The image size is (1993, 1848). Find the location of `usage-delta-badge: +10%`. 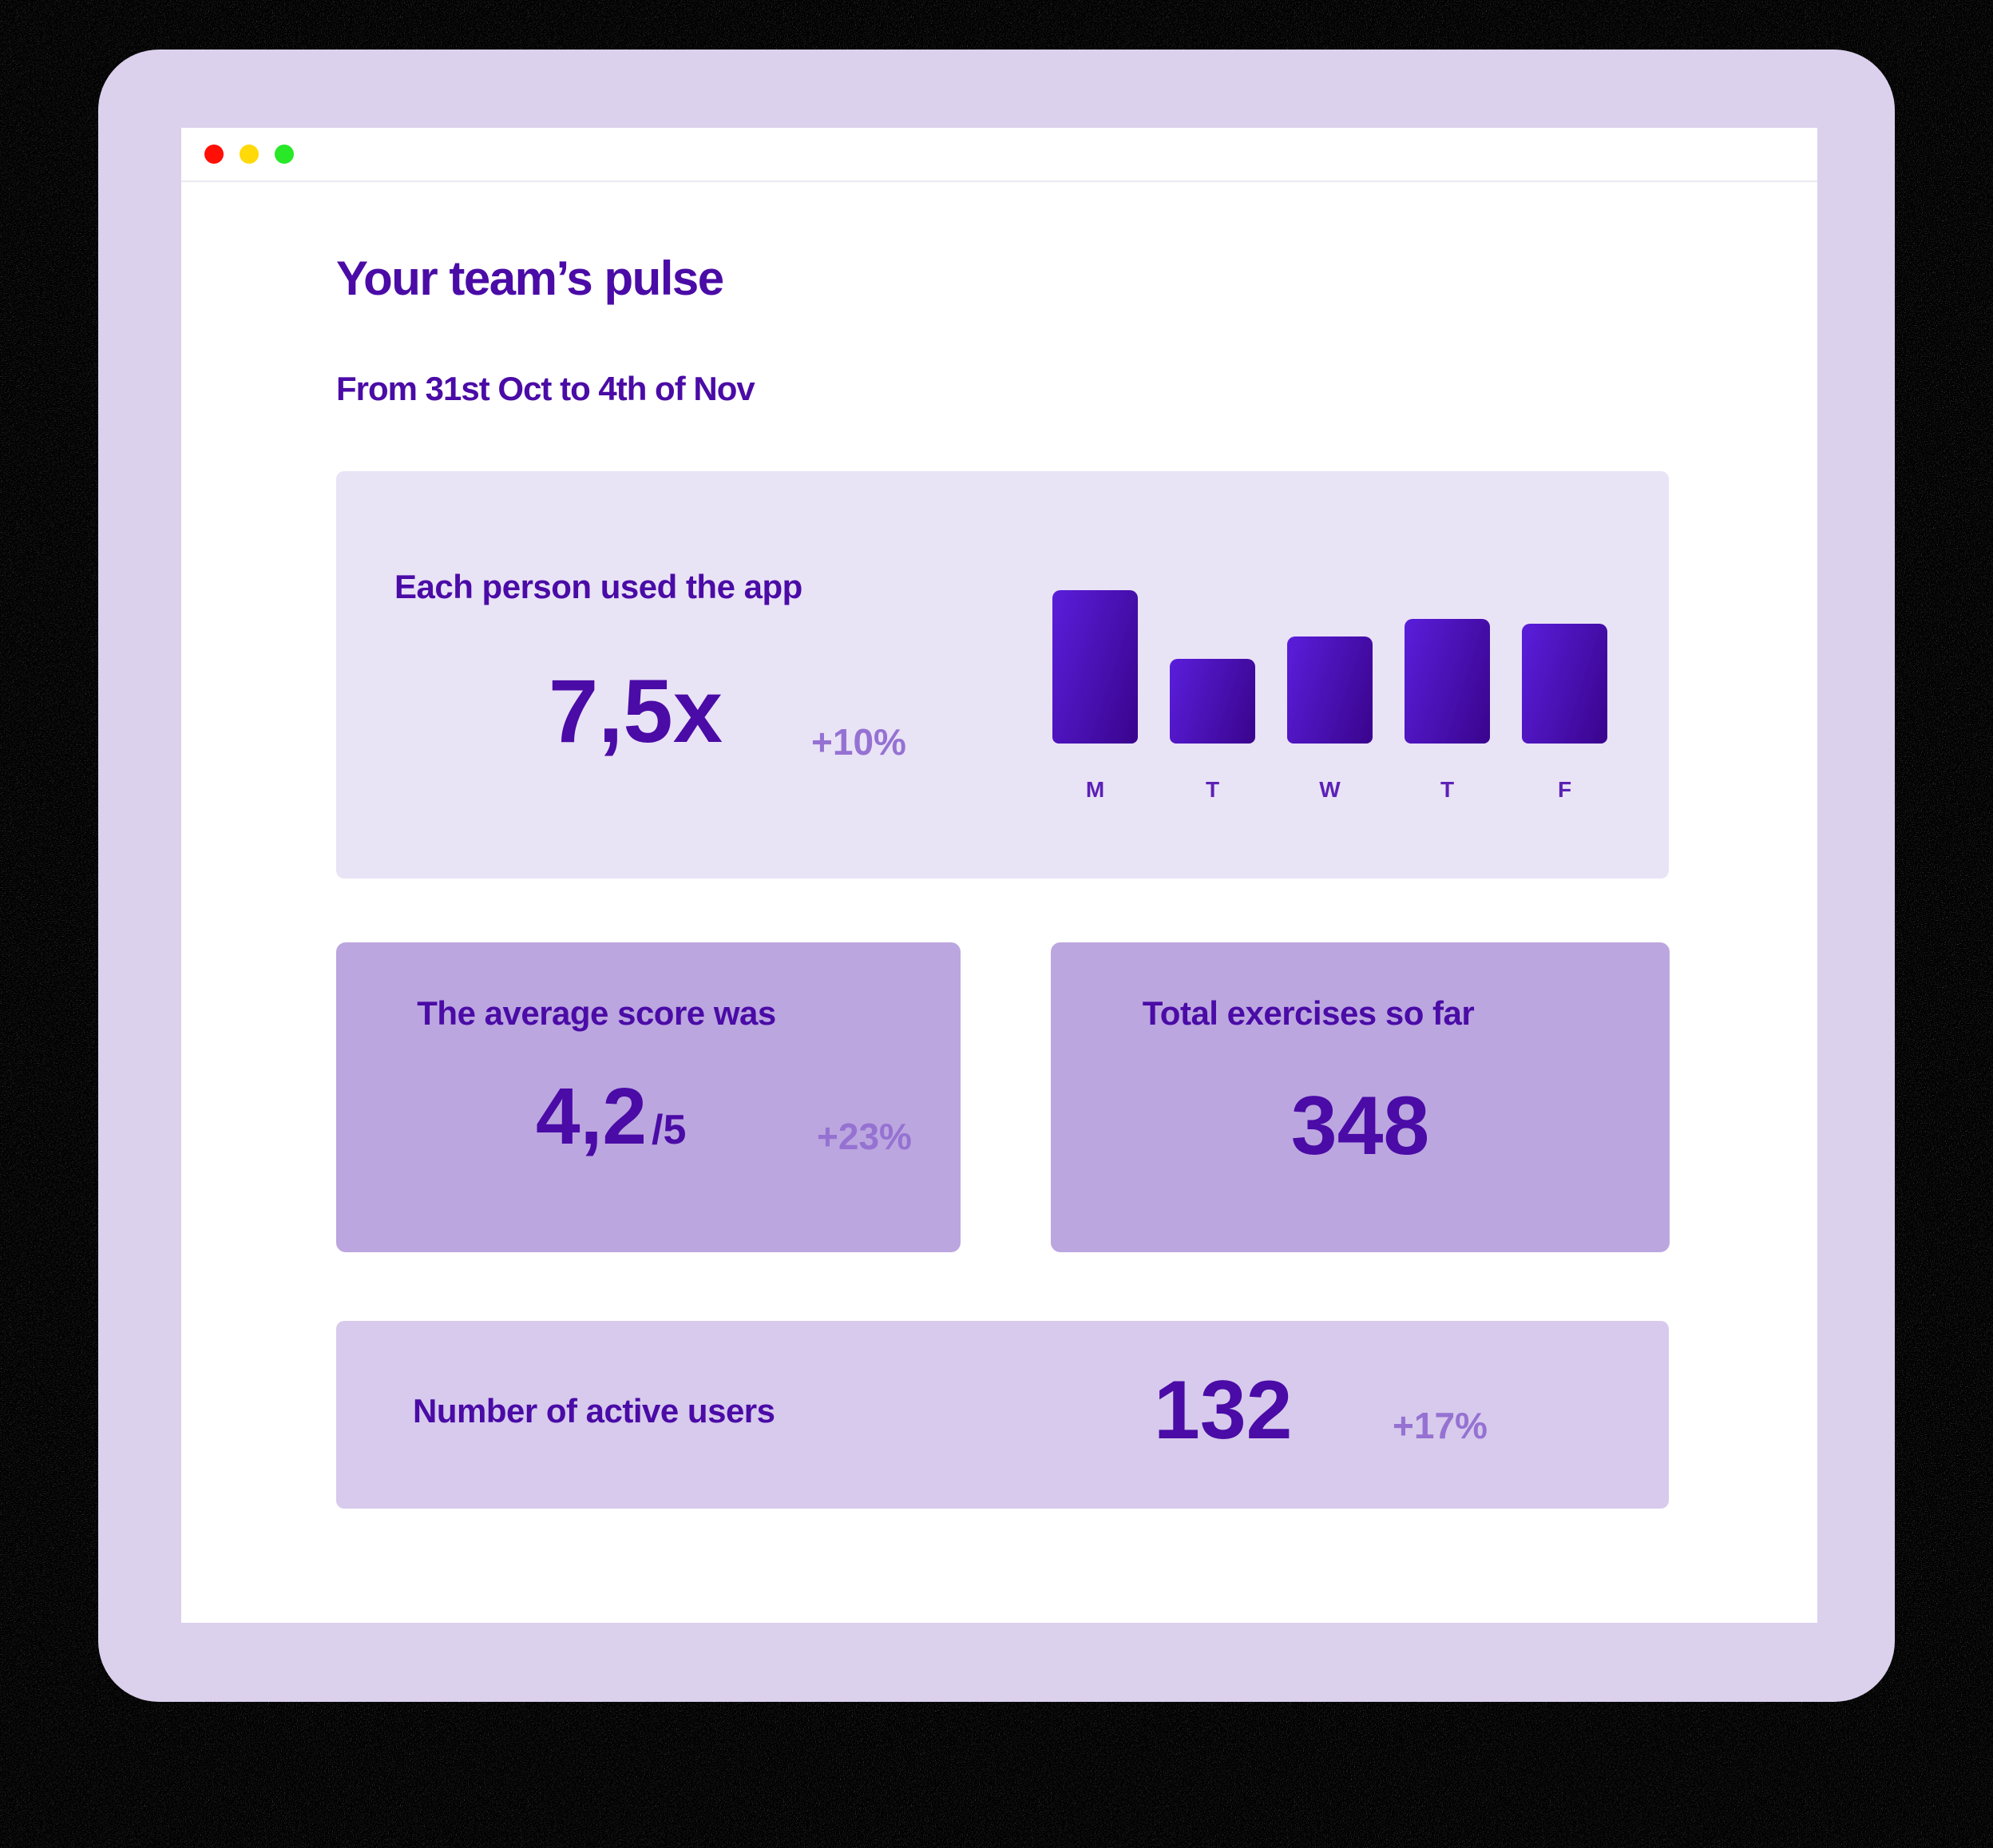

usage-delta-badge: +10% is located at coordinates (858, 742).